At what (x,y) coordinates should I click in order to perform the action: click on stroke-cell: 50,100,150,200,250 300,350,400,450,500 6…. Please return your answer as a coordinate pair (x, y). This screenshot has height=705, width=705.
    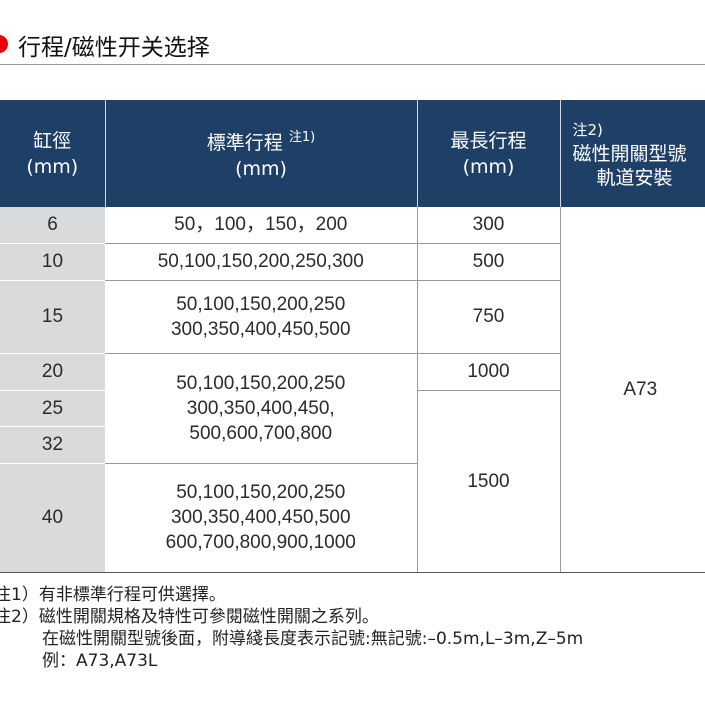
    Looking at the image, I should click on (261, 518).